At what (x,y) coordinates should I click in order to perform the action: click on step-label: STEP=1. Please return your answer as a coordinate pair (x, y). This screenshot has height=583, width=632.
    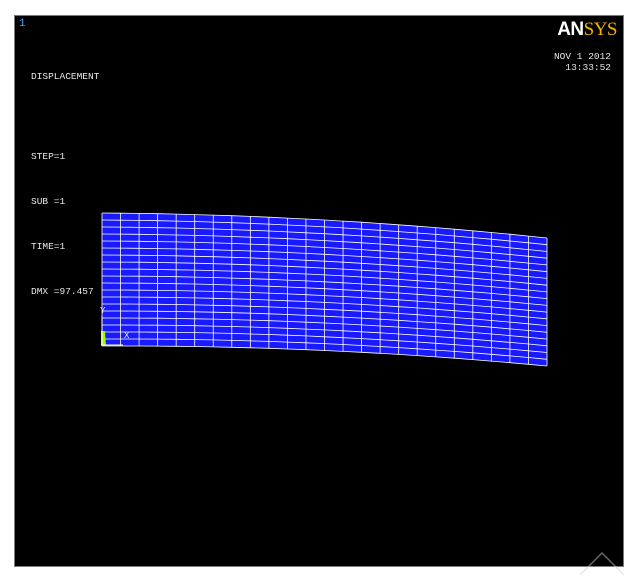
    Looking at the image, I should click on (48, 156).